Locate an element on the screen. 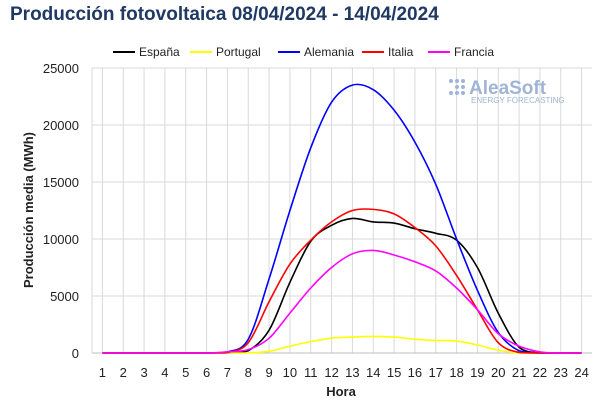 The height and width of the screenshot is (418, 600). y-tick-label: 15000 is located at coordinates (61, 182).